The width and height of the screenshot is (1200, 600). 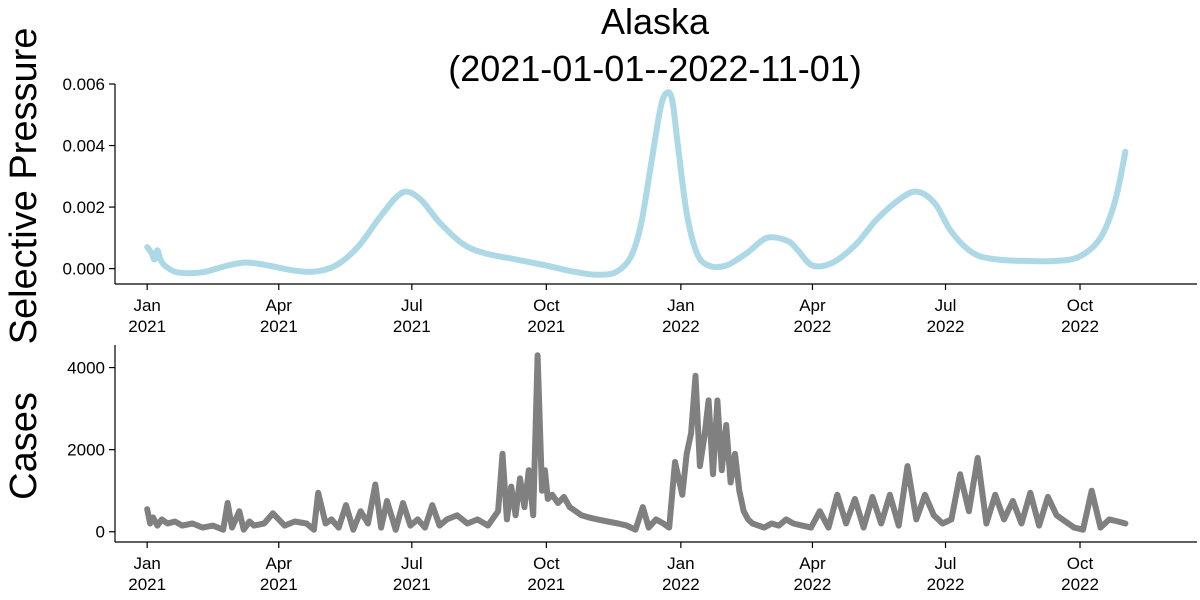 I want to click on top-ytick-label: 0.000, so click(x=83, y=269).